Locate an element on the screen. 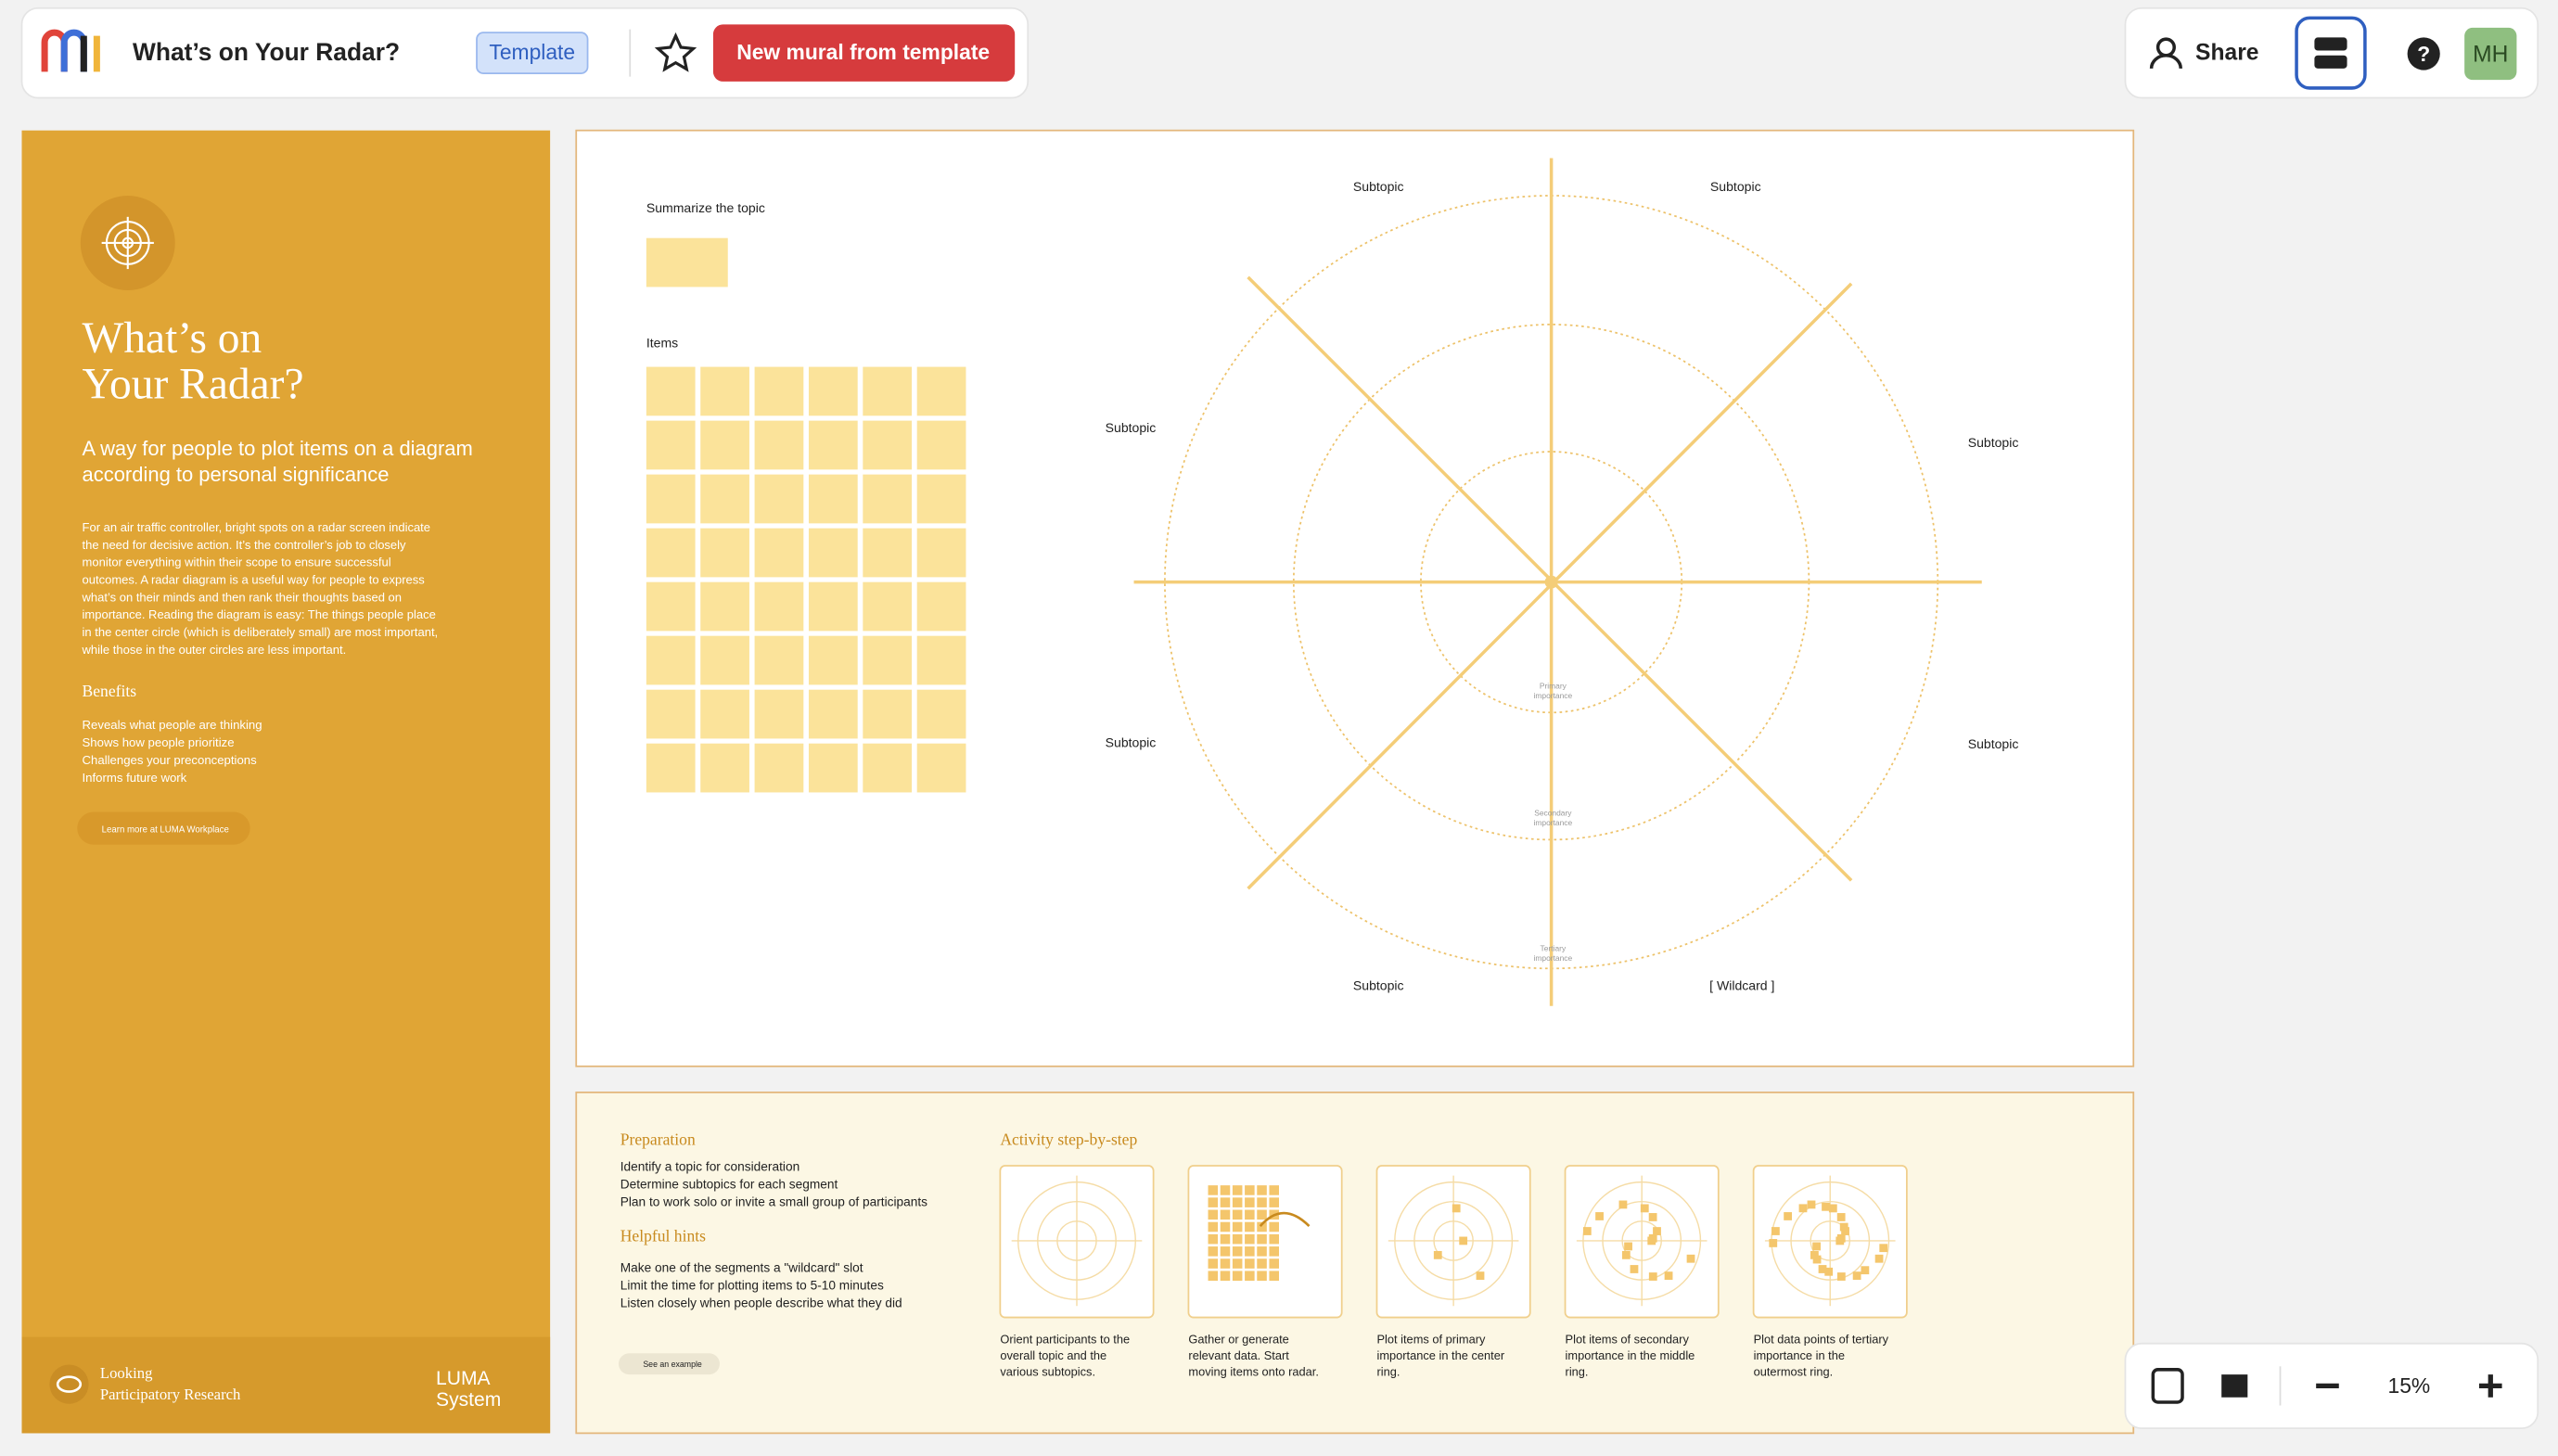  example-button is located at coordinates (669, 1364).